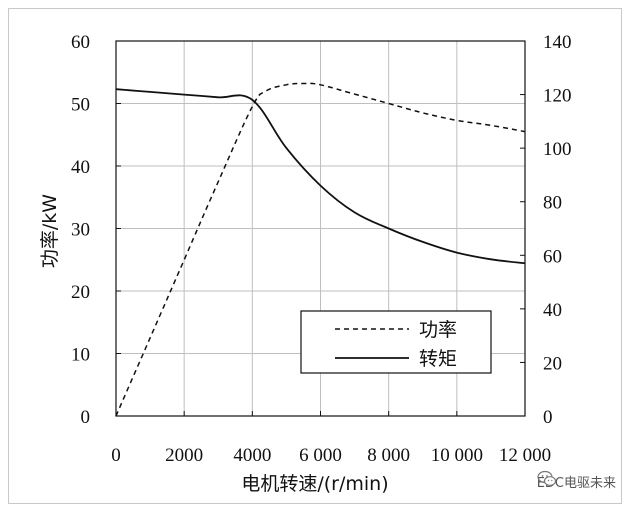  Describe the element at coordinates (552, 310) in the screenshot. I see `y-right-tick-label: 40` at that location.